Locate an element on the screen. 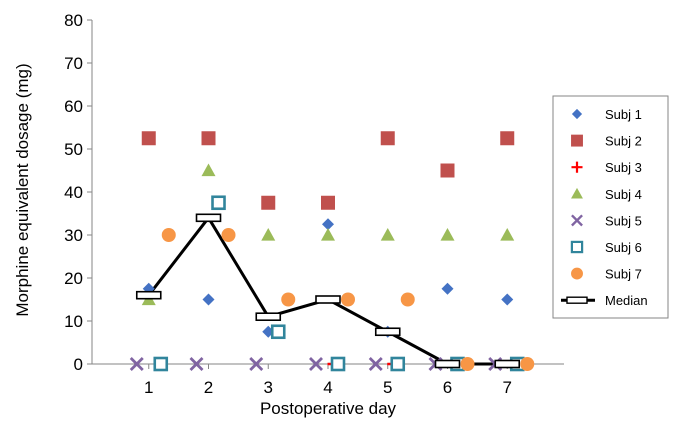  legend-item: Subj 5 is located at coordinates (606, 220).